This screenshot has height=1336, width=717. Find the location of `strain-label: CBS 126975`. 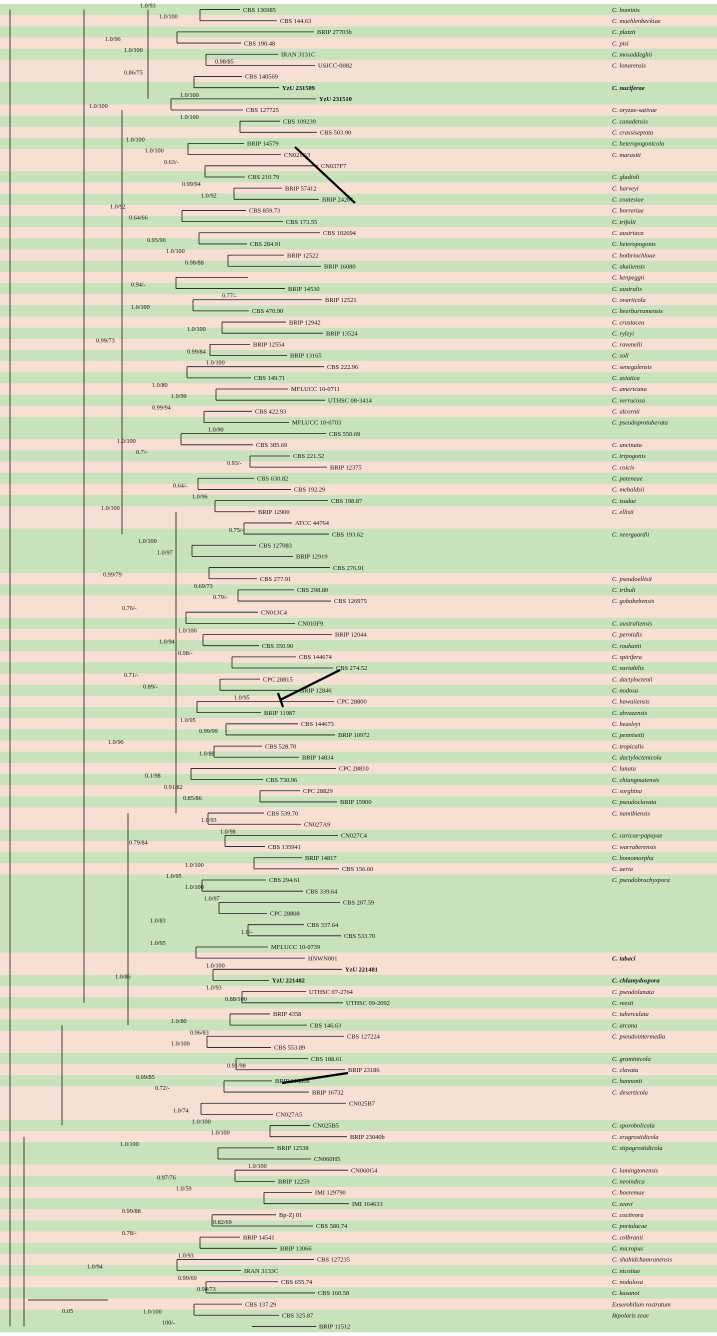

strain-label: CBS 126975 is located at coordinates (350, 601).